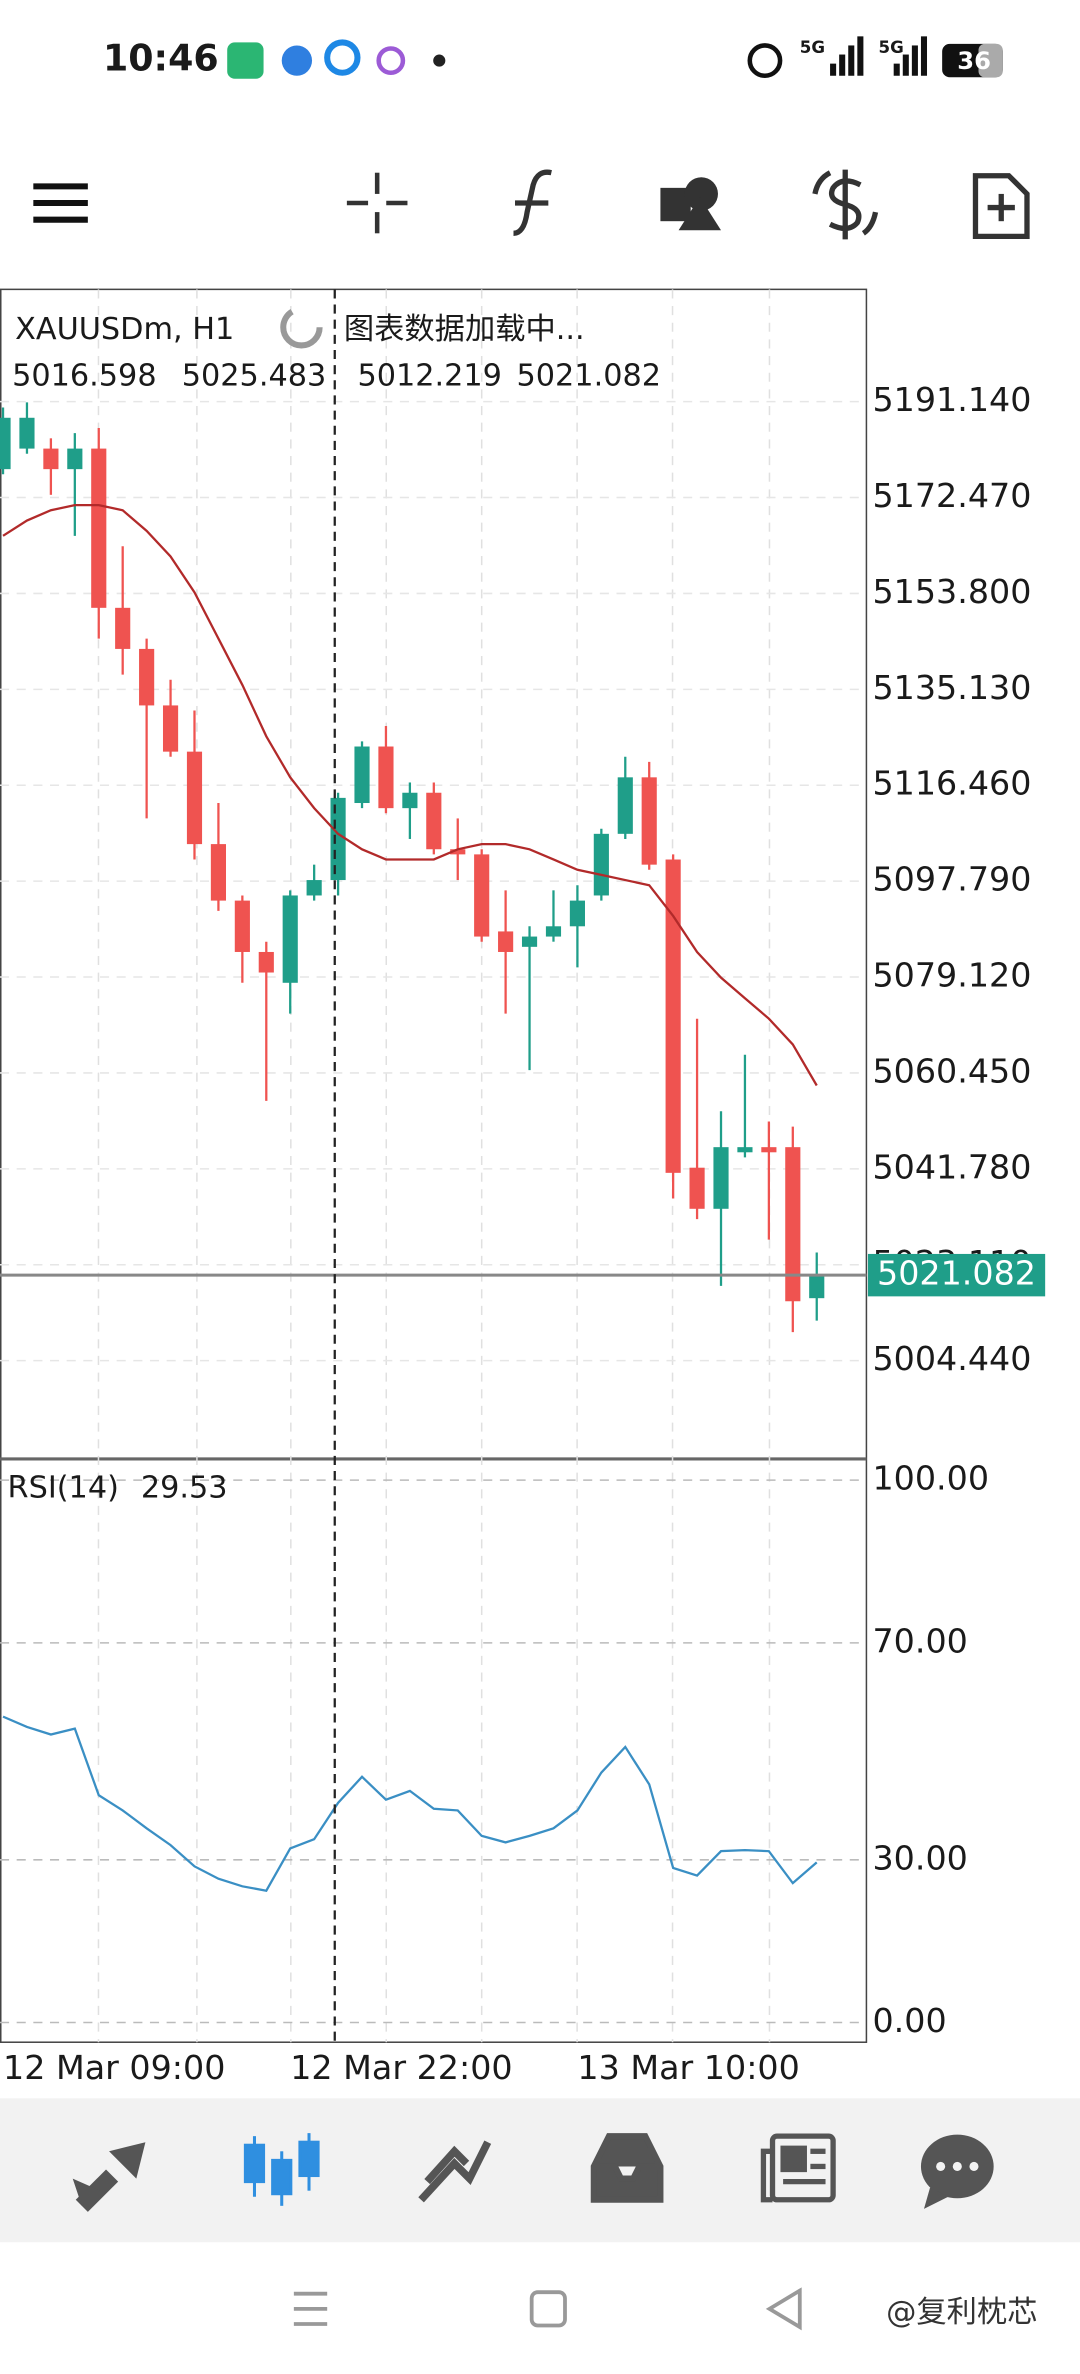 This screenshot has width=1080, height=2374. Describe the element at coordinates (951, 1358) in the screenshot. I see `y-tick-label: 5004.440` at that location.